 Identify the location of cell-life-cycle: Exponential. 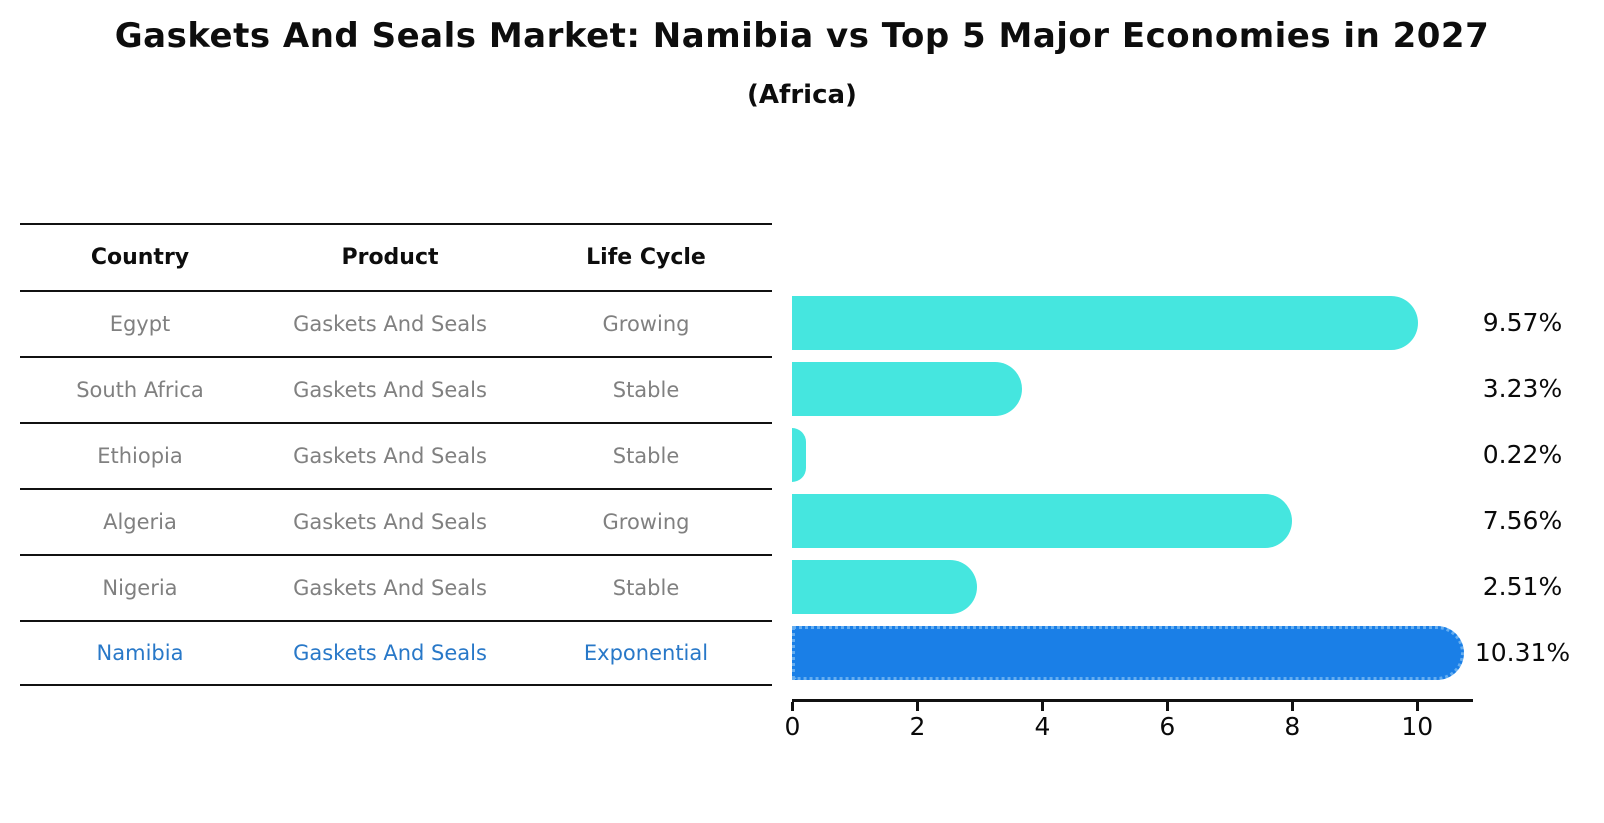
(646, 653).